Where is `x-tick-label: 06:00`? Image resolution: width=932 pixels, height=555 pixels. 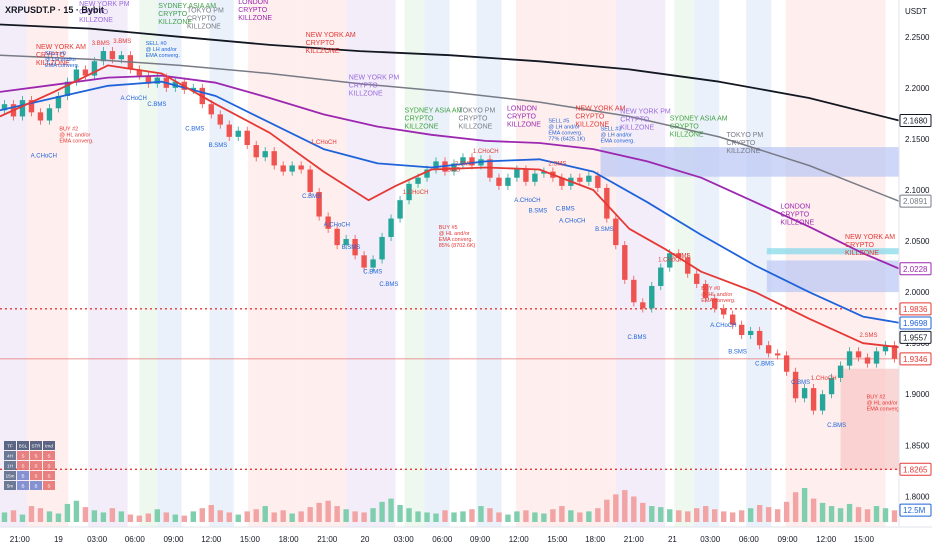 x-tick-label: 06:00 is located at coordinates (135, 539).